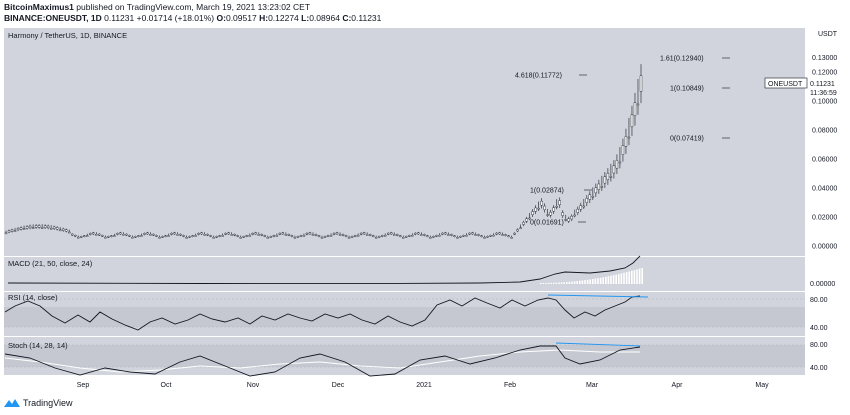 This screenshot has width=850, height=415. I want to click on time-tick: Feb, so click(510, 385).